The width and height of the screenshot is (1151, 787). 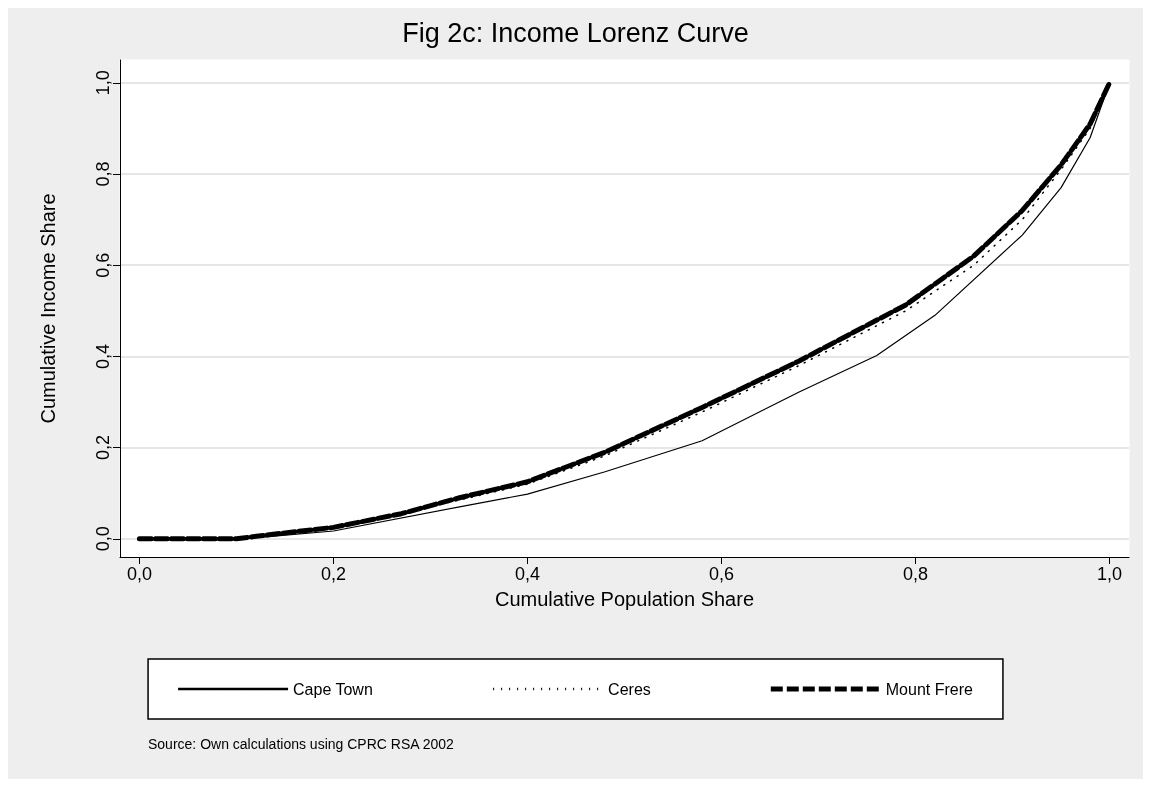 I want to click on y-tick-label: 0,8, so click(x=103, y=174).